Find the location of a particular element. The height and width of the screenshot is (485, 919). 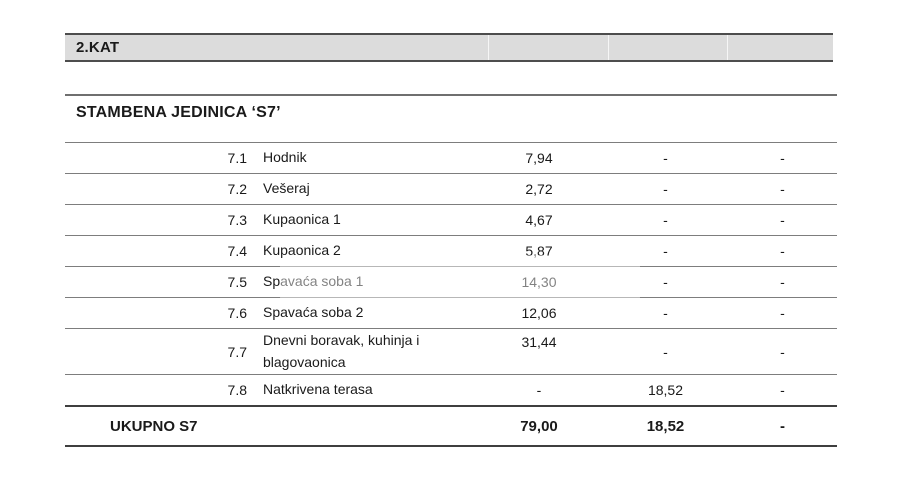

room-name: Vešeraj is located at coordinates (286, 188).